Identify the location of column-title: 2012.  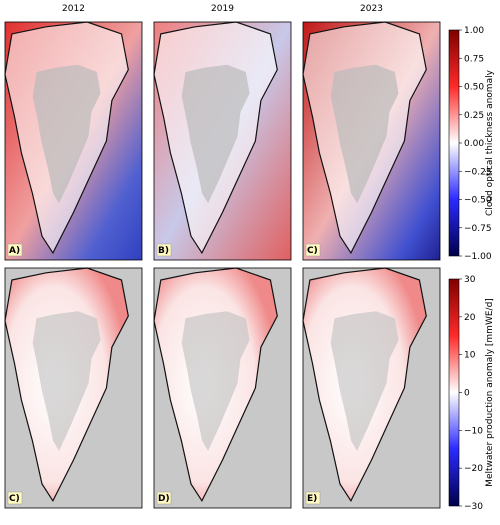
(73, 9).